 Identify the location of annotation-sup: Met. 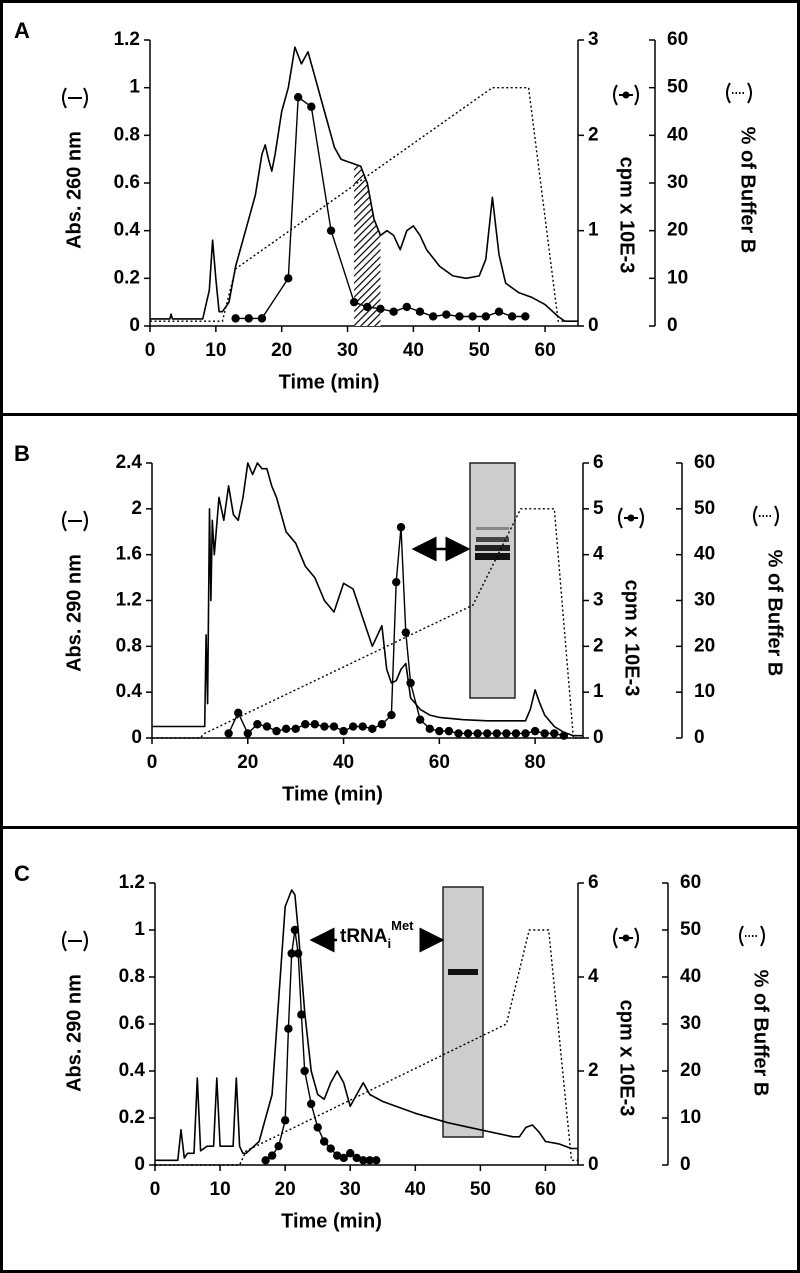
(402, 925).